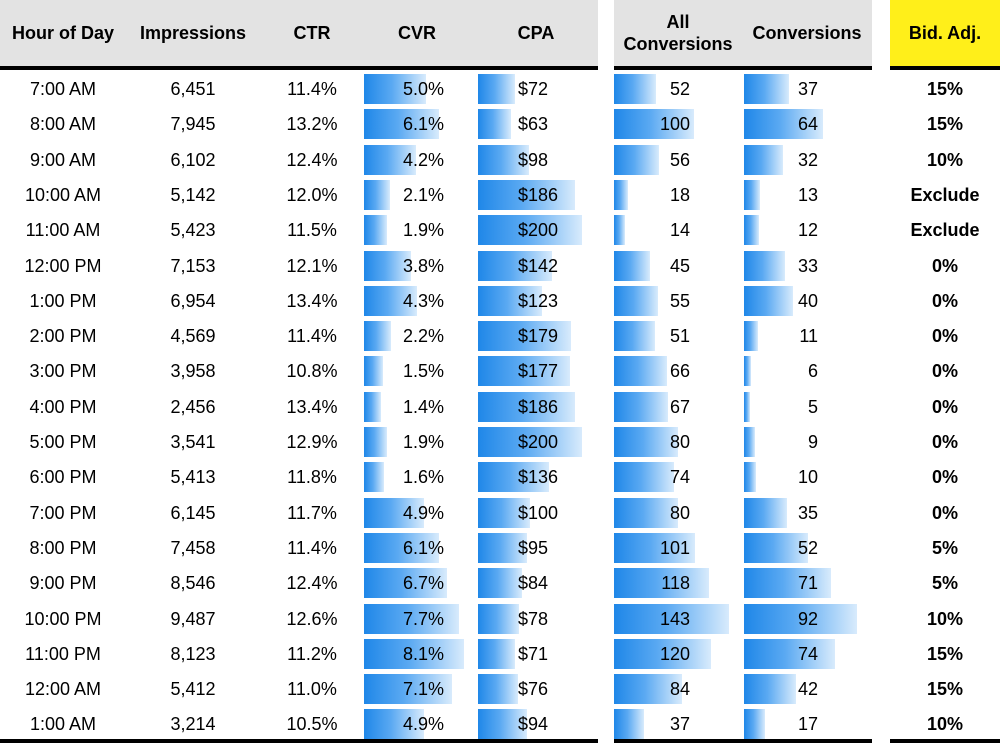  What do you see at coordinates (193, 33) in the screenshot?
I see `header-impressions: Impressions` at bounding box center [193, 33].